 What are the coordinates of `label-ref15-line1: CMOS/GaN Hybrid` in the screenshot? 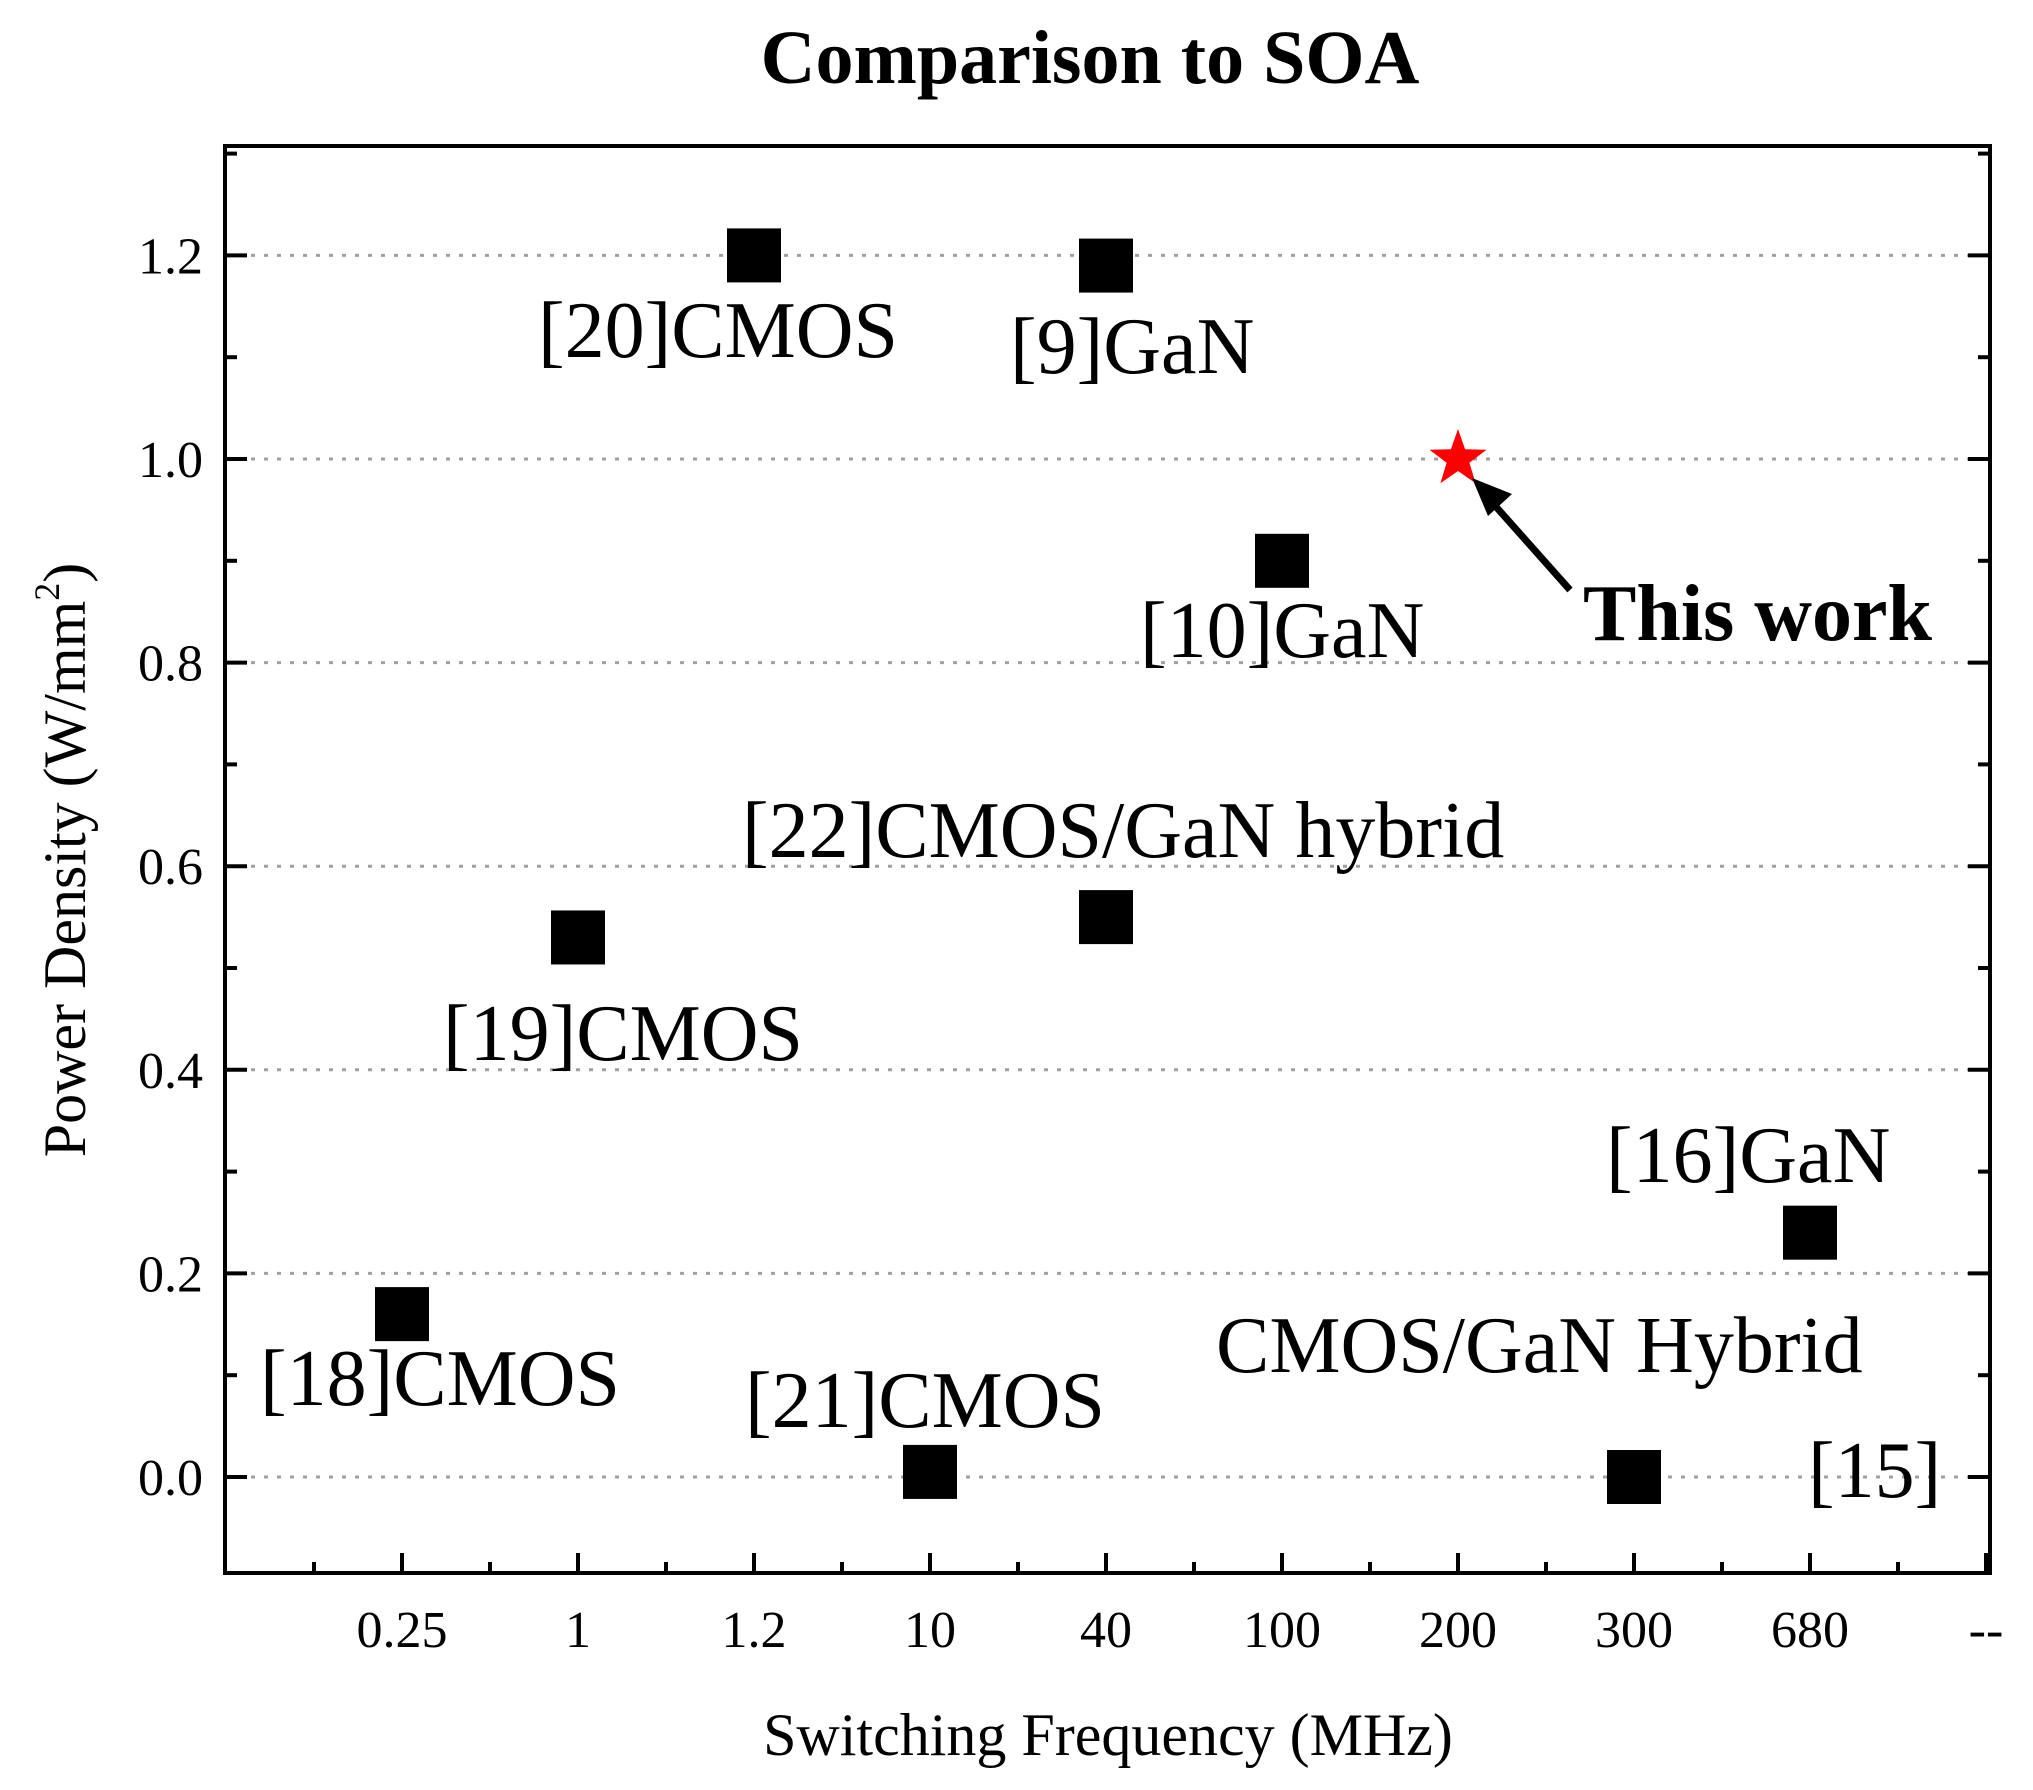 It's located at (1539, 1346).